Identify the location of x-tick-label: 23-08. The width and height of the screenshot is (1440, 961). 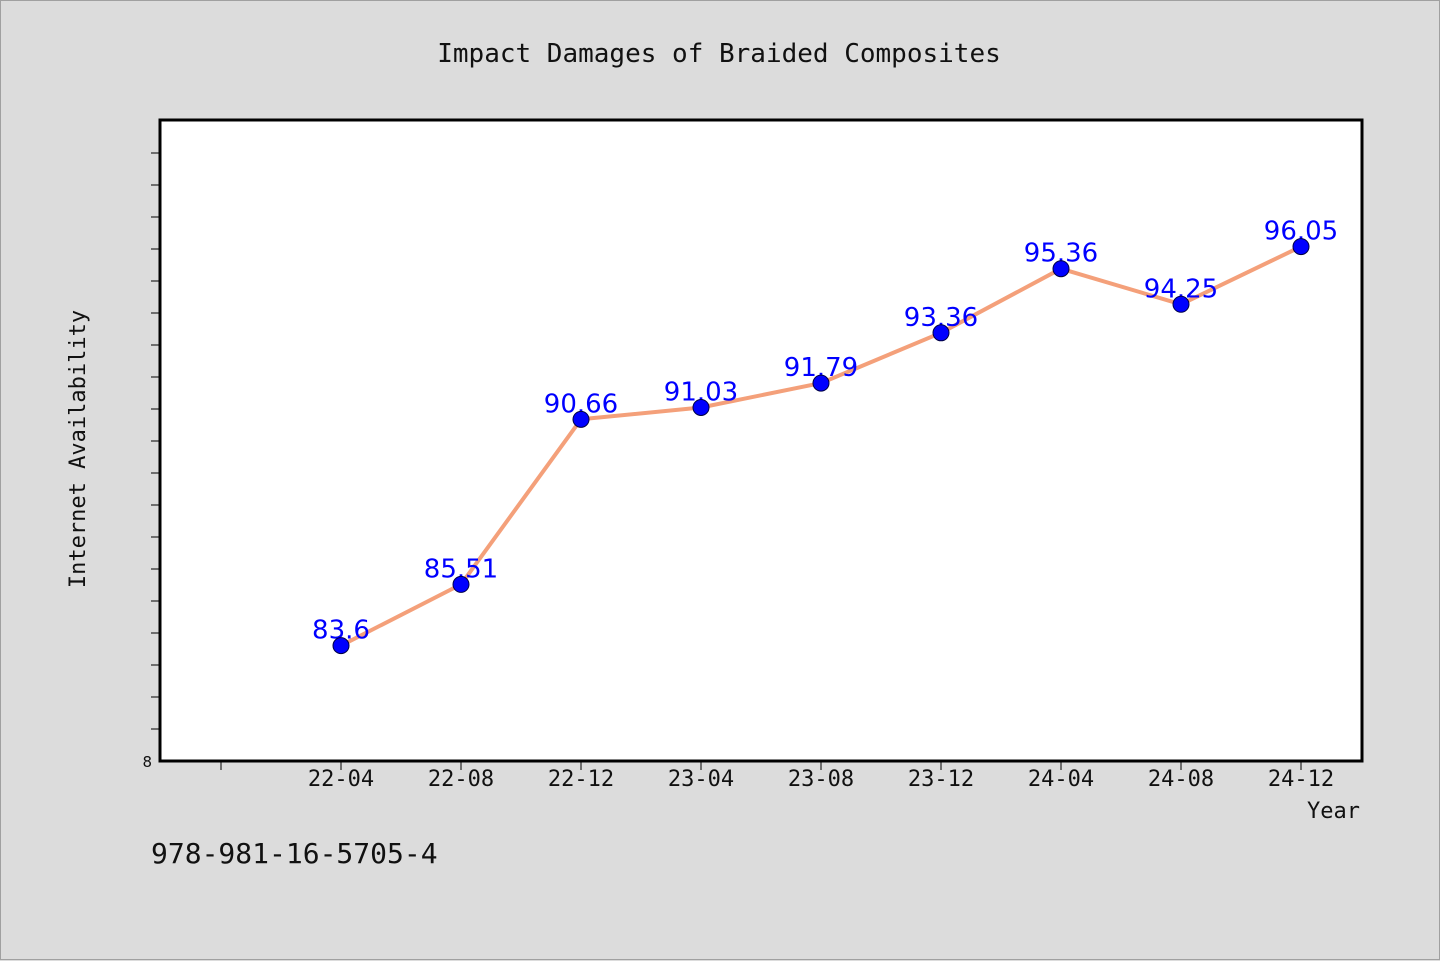
(821, 779).